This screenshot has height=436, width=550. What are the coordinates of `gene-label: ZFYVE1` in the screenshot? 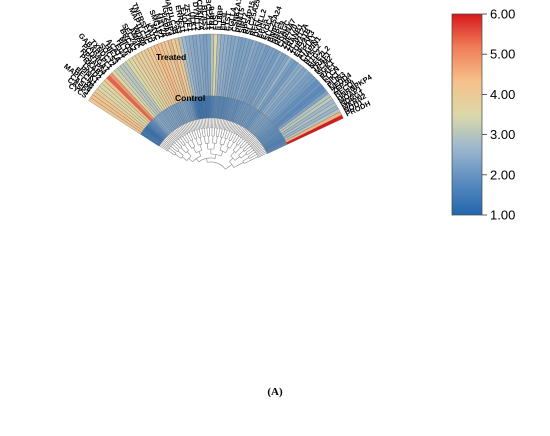 It's located at (188, 17).